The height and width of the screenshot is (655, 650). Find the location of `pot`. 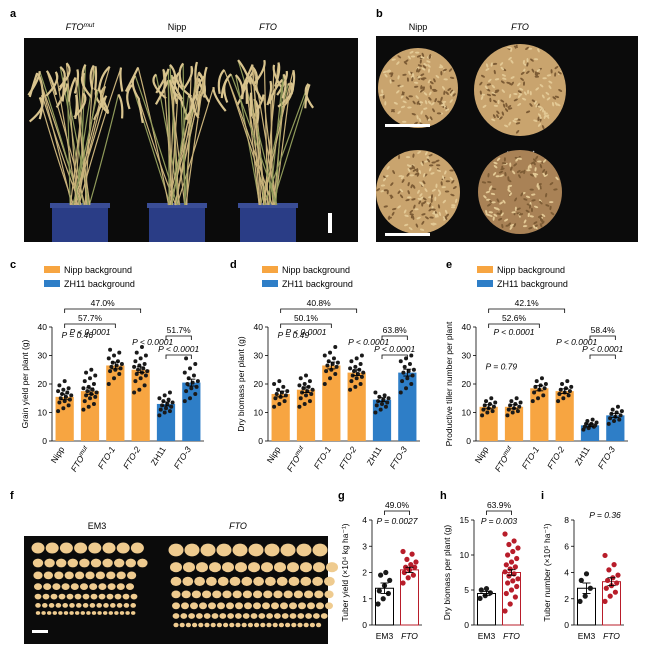

pot is located at coordinates (268, 223).